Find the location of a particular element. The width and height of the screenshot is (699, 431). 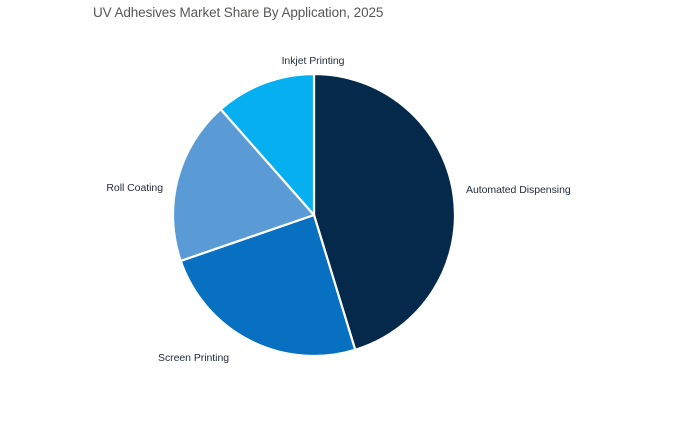

pie-slice-automated-dispensing is located at coordinates (384, 211).